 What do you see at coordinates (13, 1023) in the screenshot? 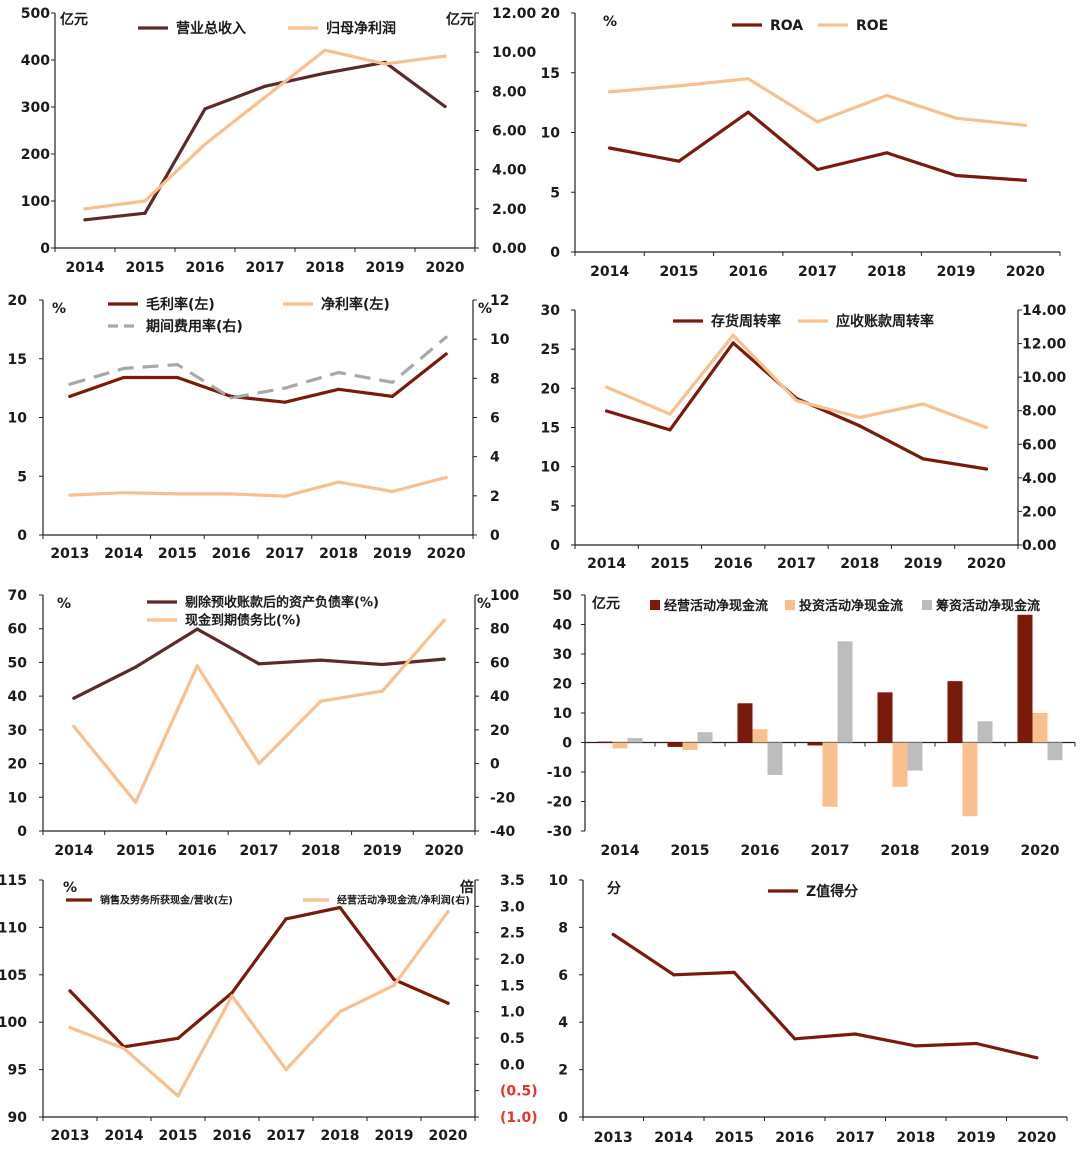
I see `y-tick-label-left: 100` at bounding box center [13, 1023].